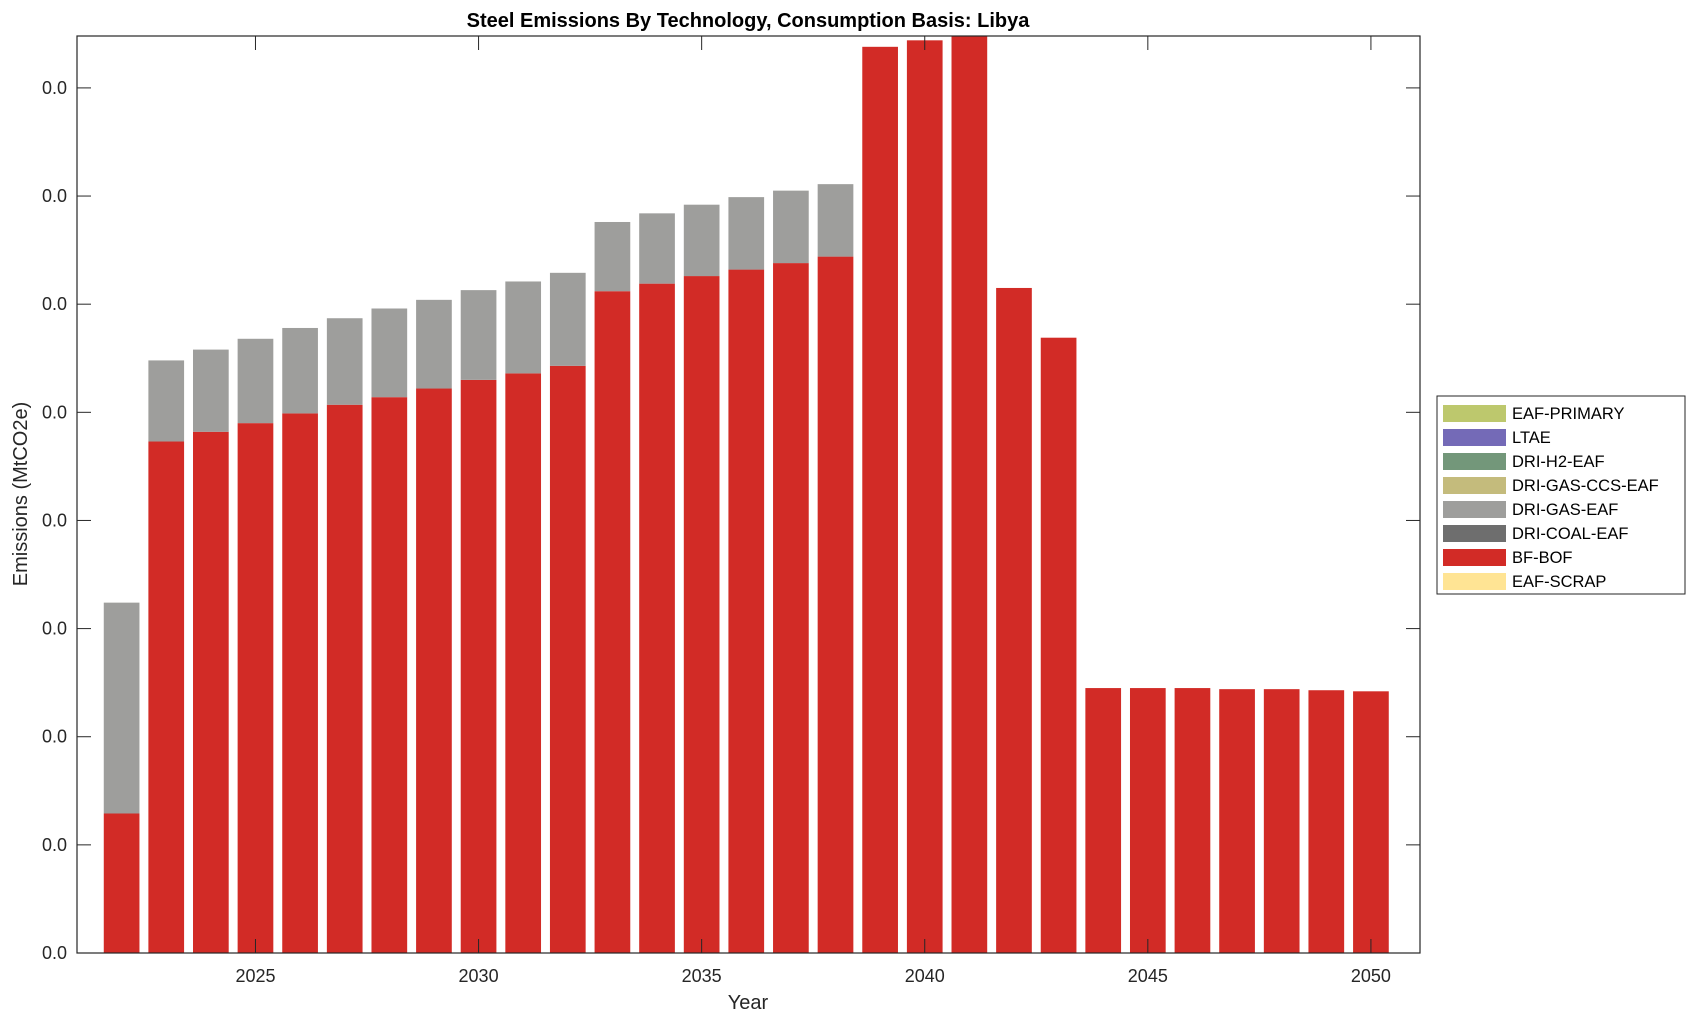 The image size is (1696, 1026). I want to click on bar-bf-bof-2035, so click(701, 614).